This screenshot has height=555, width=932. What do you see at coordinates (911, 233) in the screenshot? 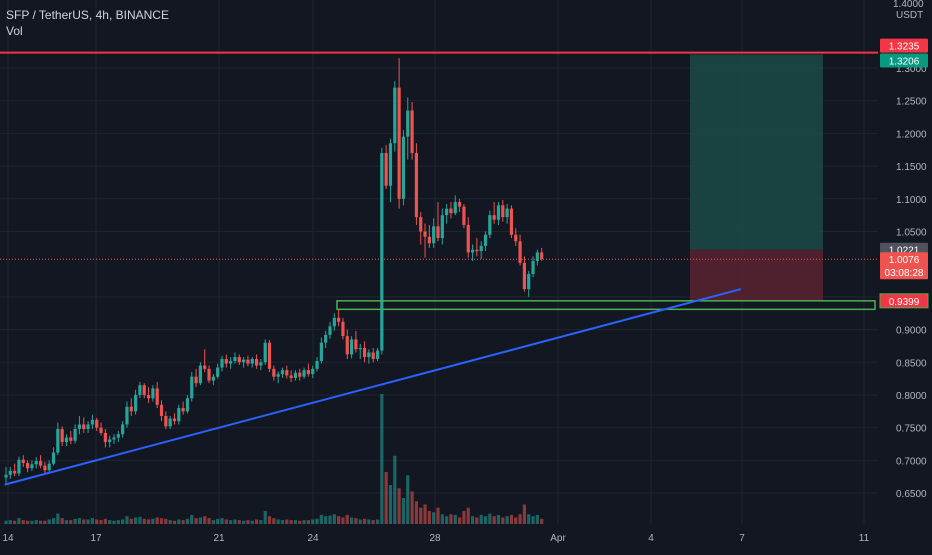
I see `price-tick-label: 1.0500` at bounding box center [911, 233].